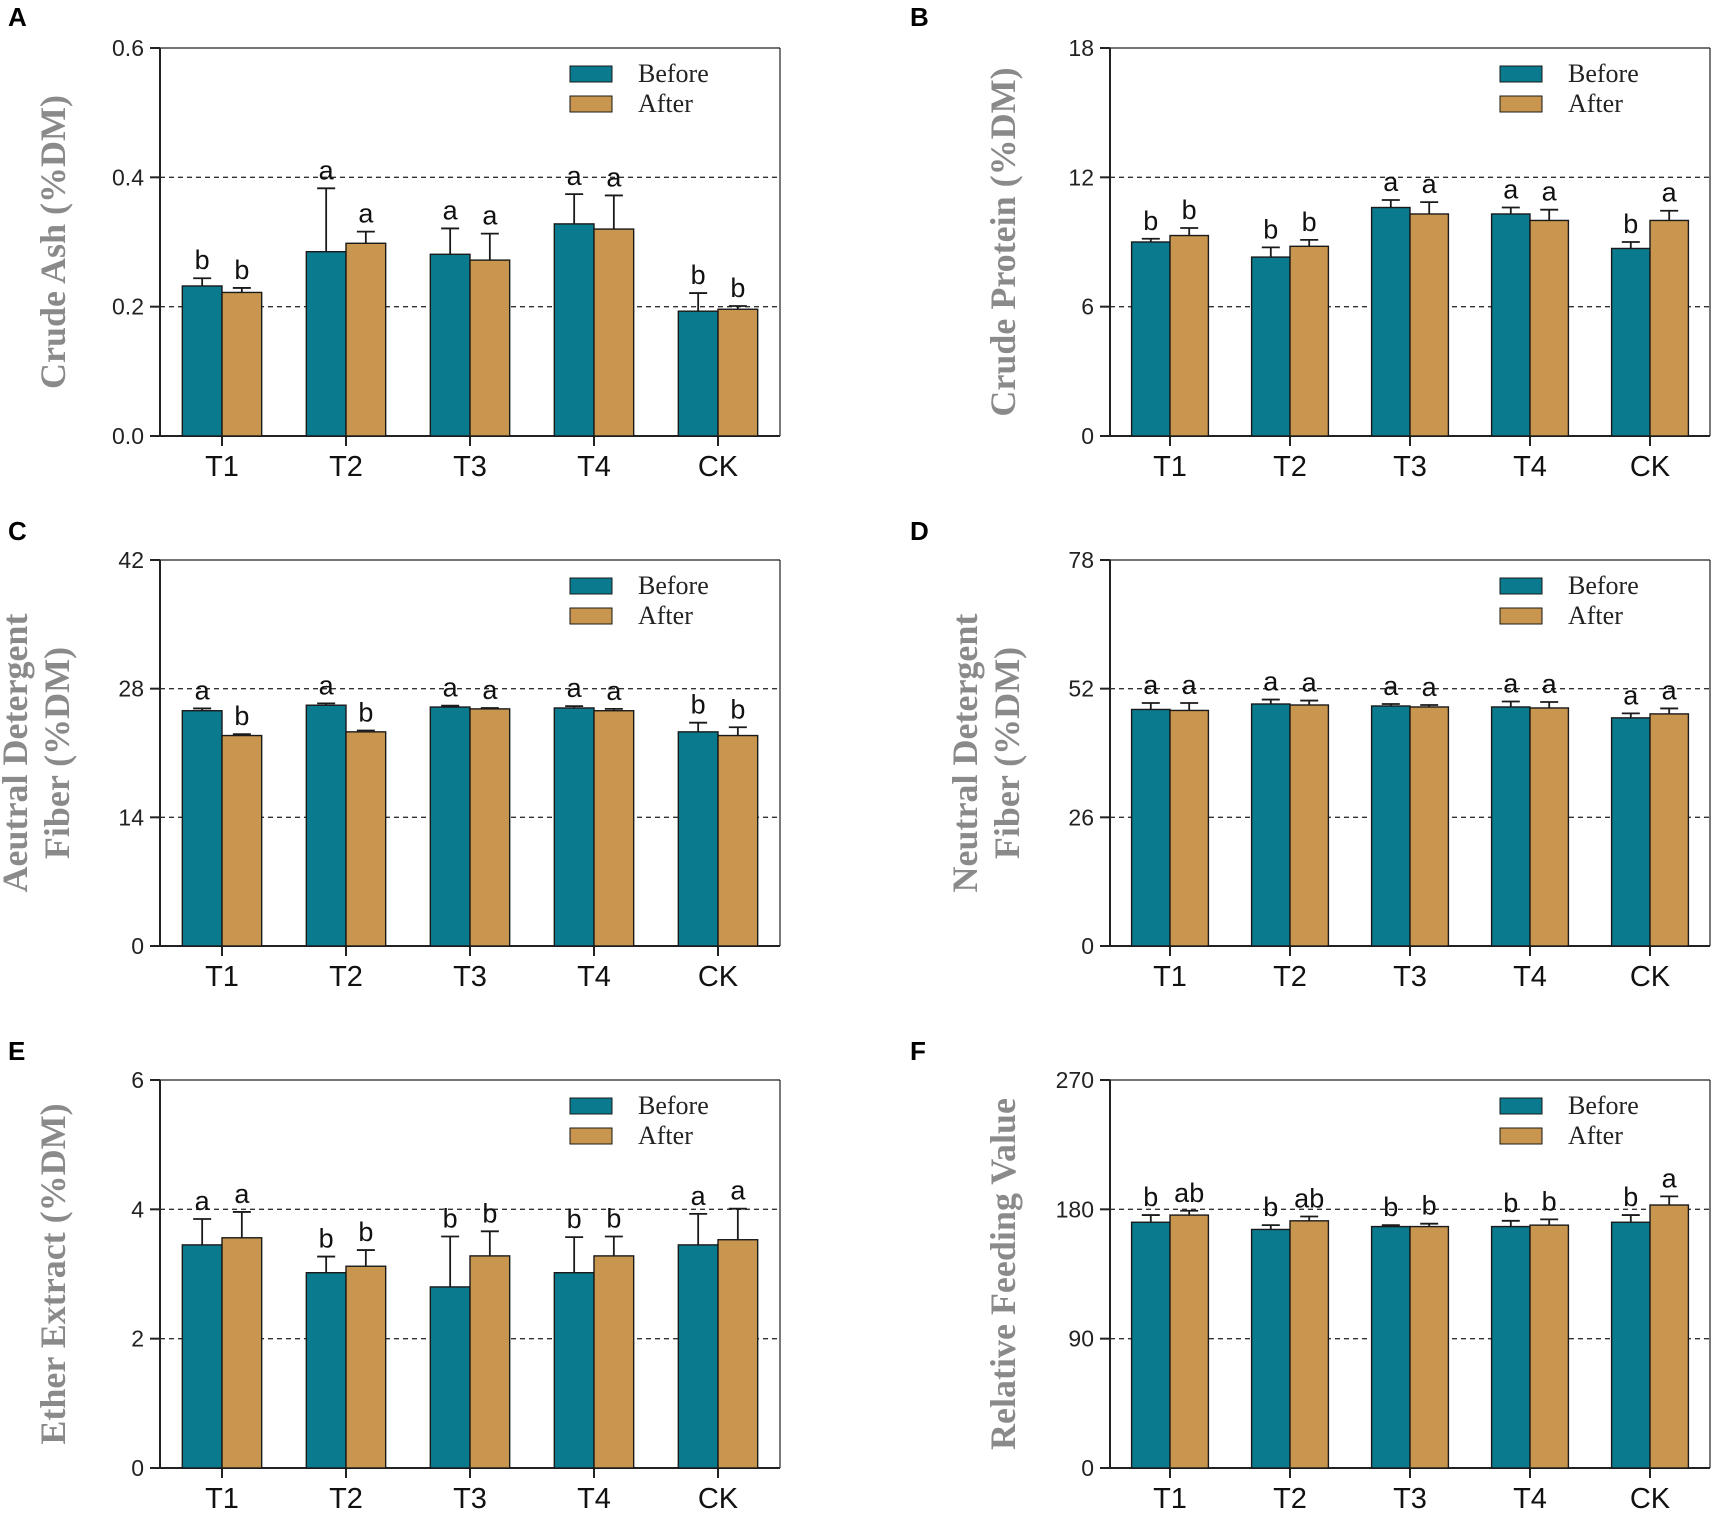 This screenshot has height=1514, width=1713. I want to click on panel-letter: C, so click(17, 531).